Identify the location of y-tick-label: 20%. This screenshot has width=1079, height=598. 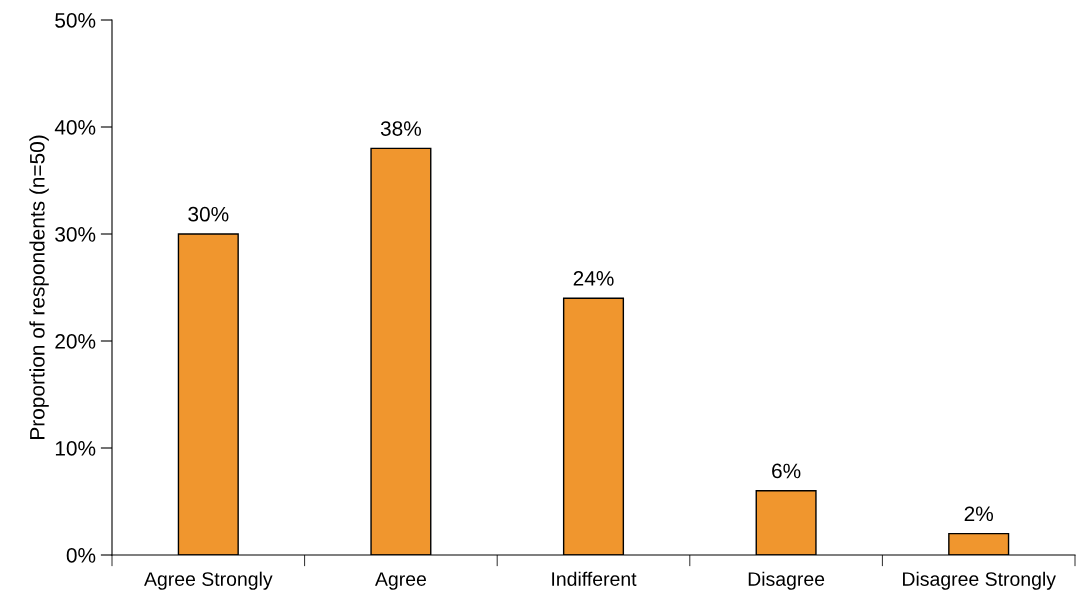
(75, 341).